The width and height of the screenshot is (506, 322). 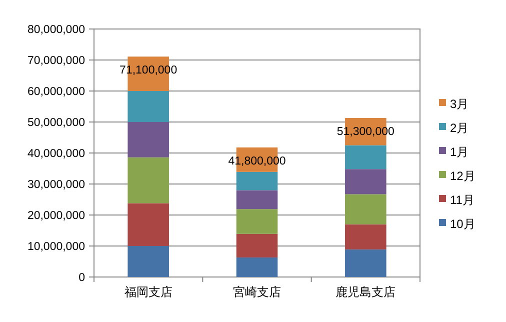 I want to click on x-tick-label: 宮崎支店, so click(x=257, y=292).